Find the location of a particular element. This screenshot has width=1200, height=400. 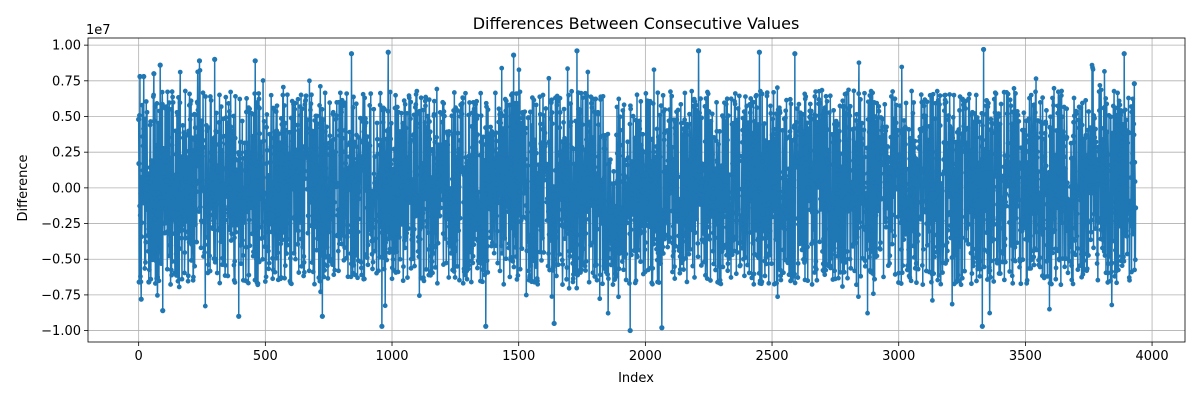

y-tick-label: −0.25 is located at coordinates (61, 224).